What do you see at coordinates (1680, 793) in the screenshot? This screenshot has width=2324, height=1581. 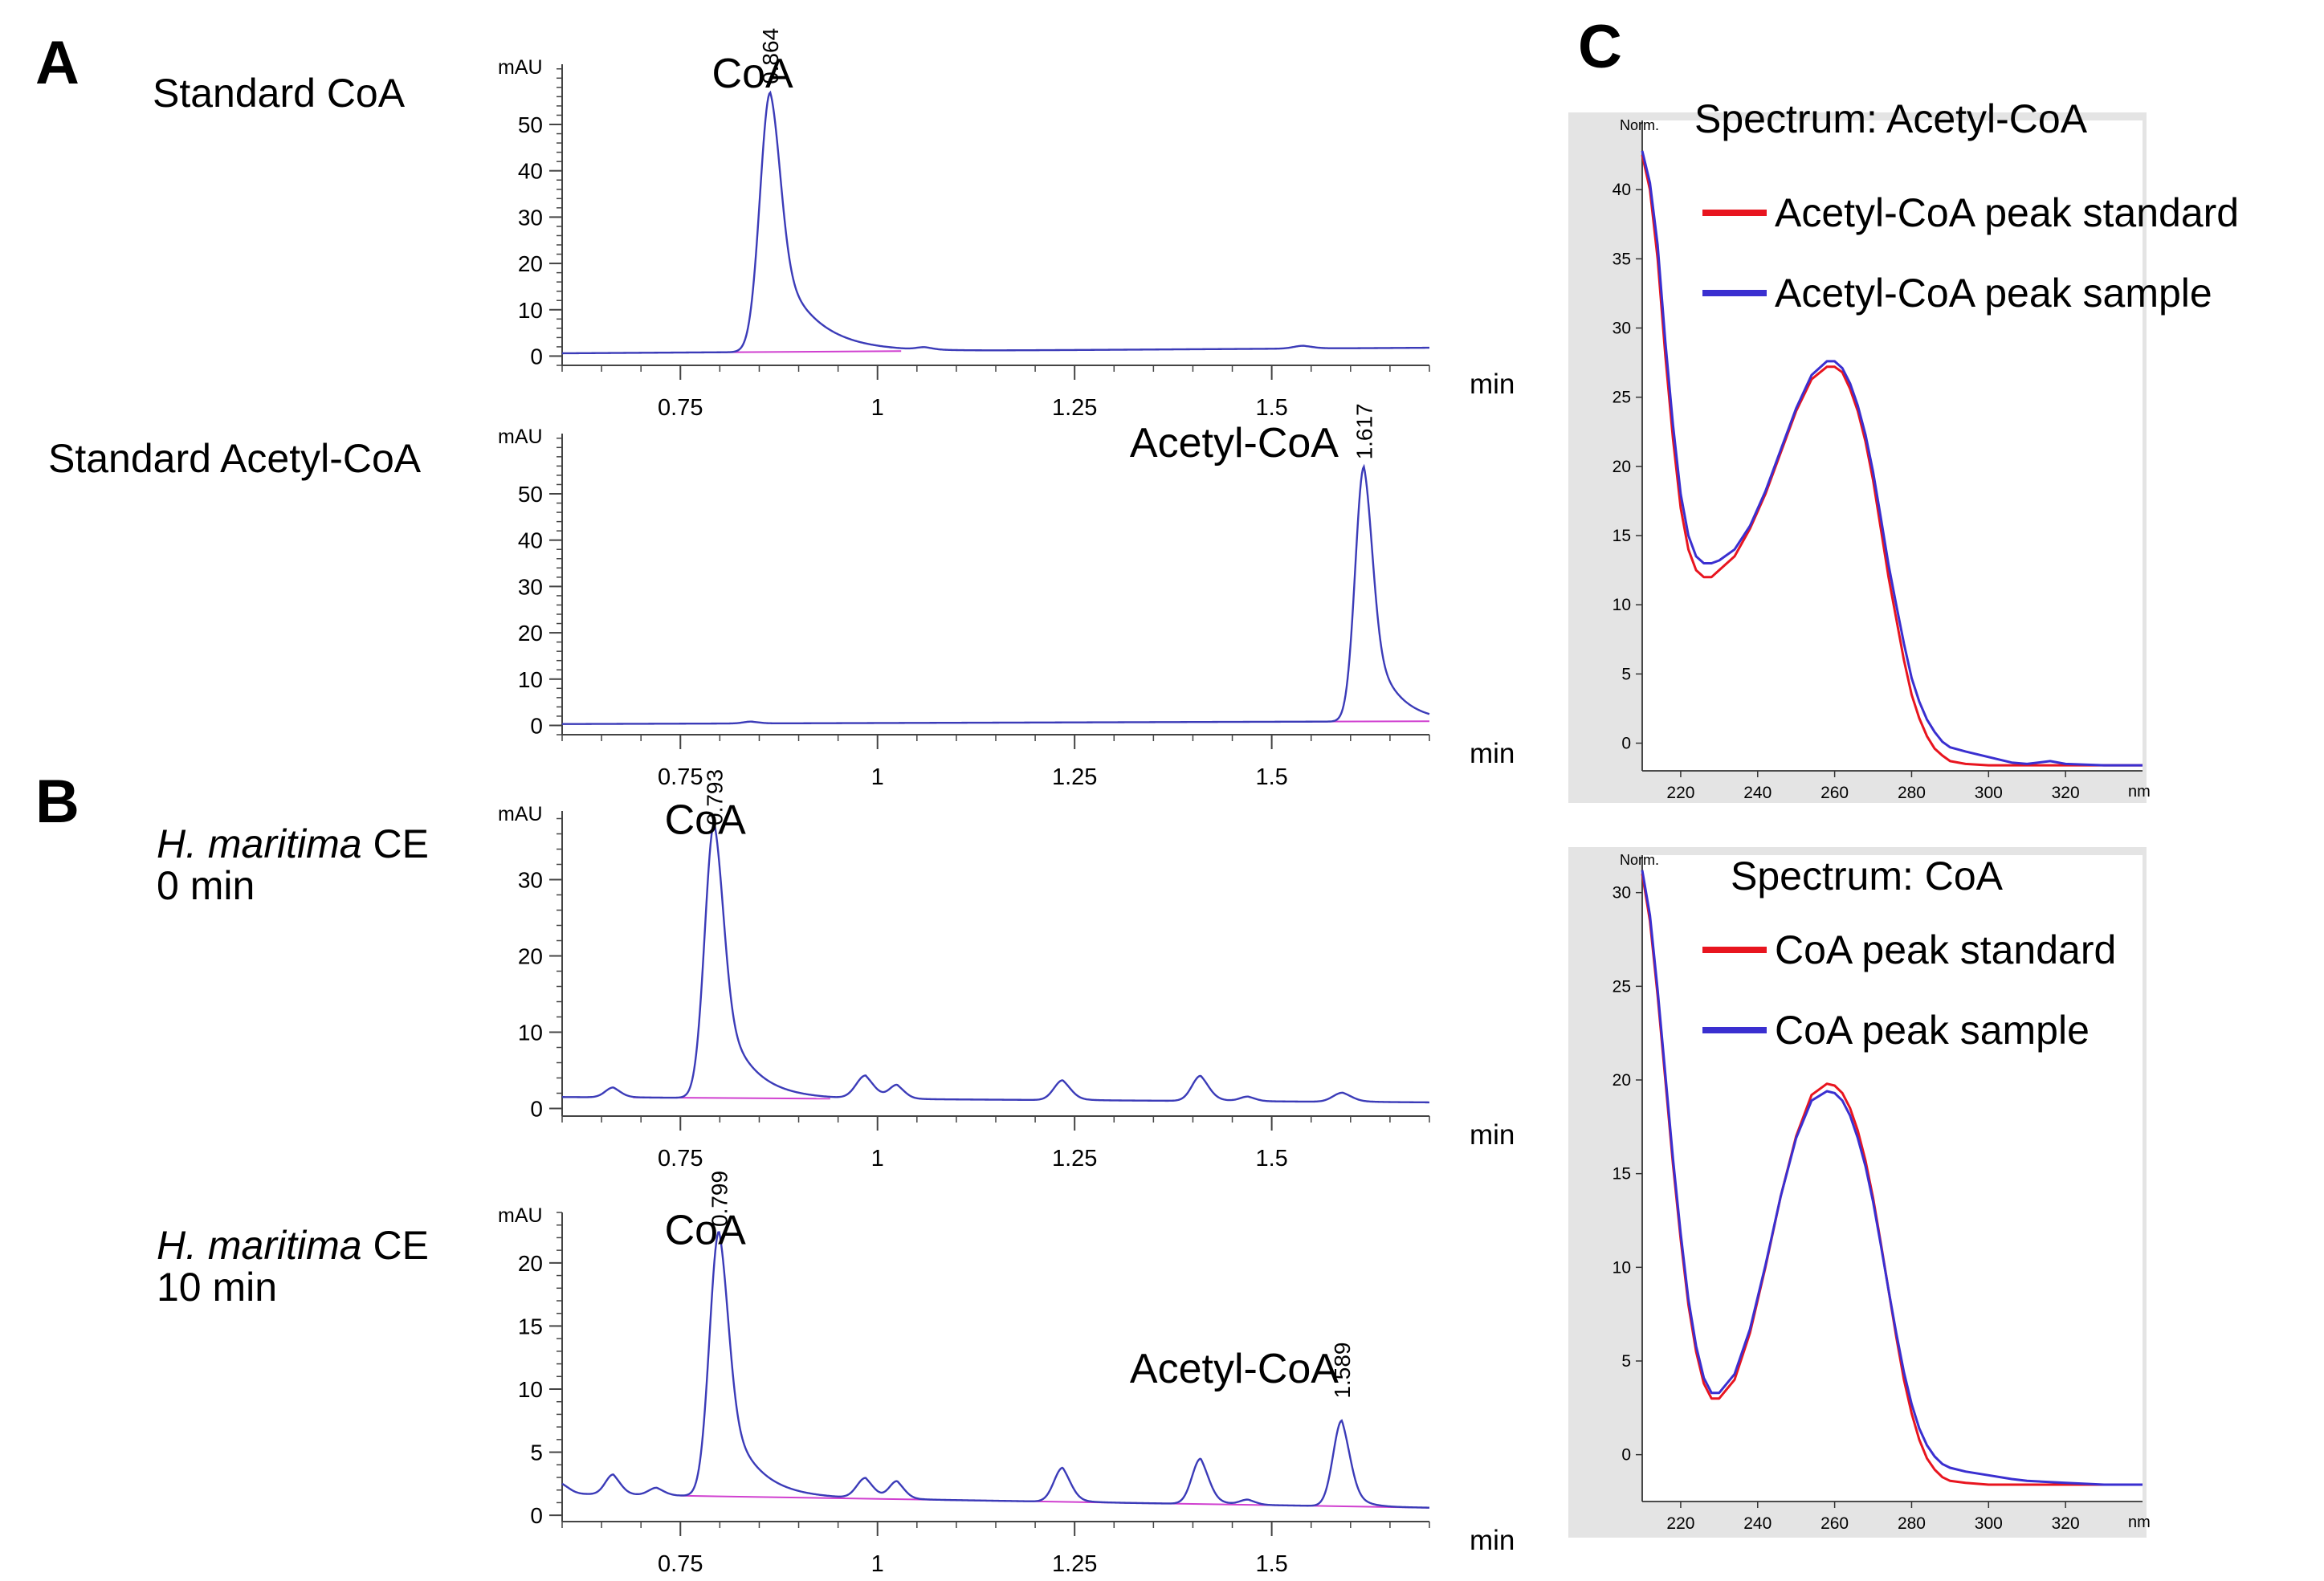 I see `x-tick-label: 220` at bounding box center [1680, 793].